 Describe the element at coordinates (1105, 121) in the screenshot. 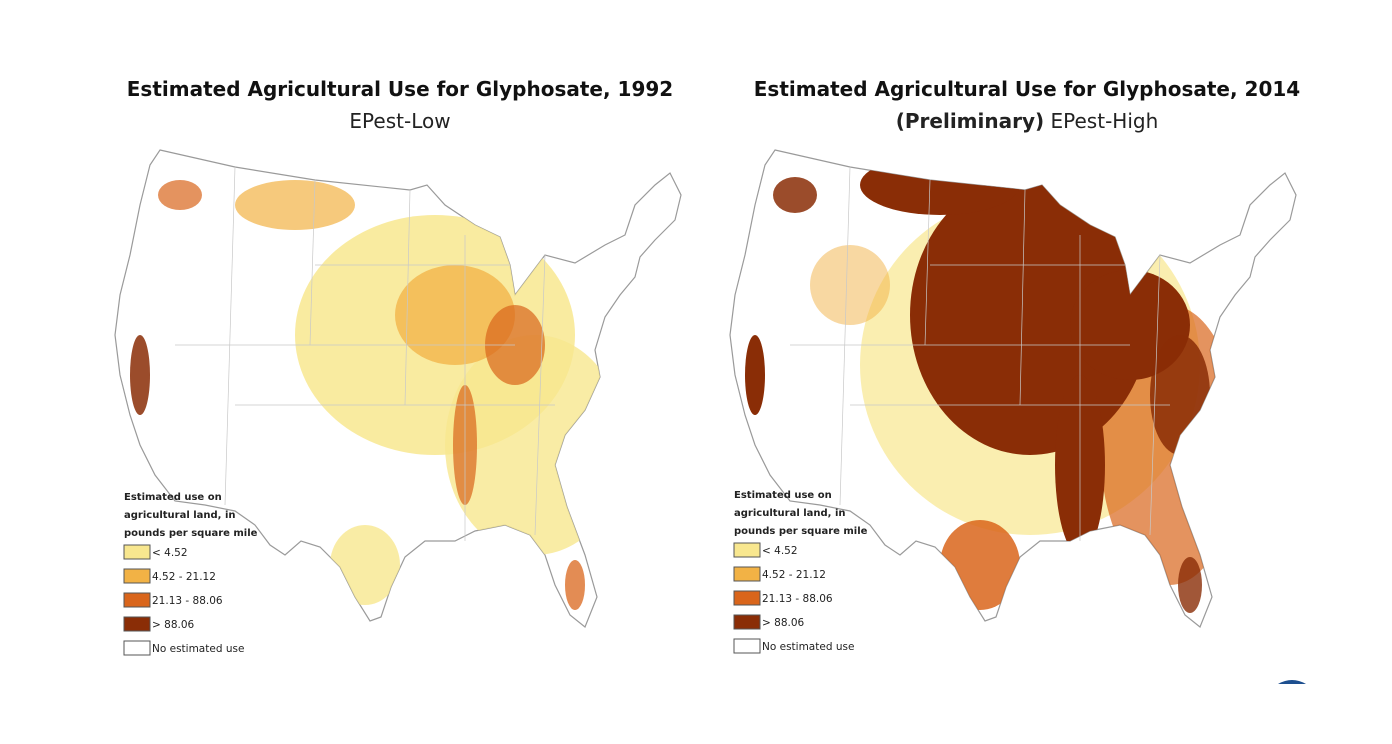

I see `subtitle-text: EPest-High` at that location.